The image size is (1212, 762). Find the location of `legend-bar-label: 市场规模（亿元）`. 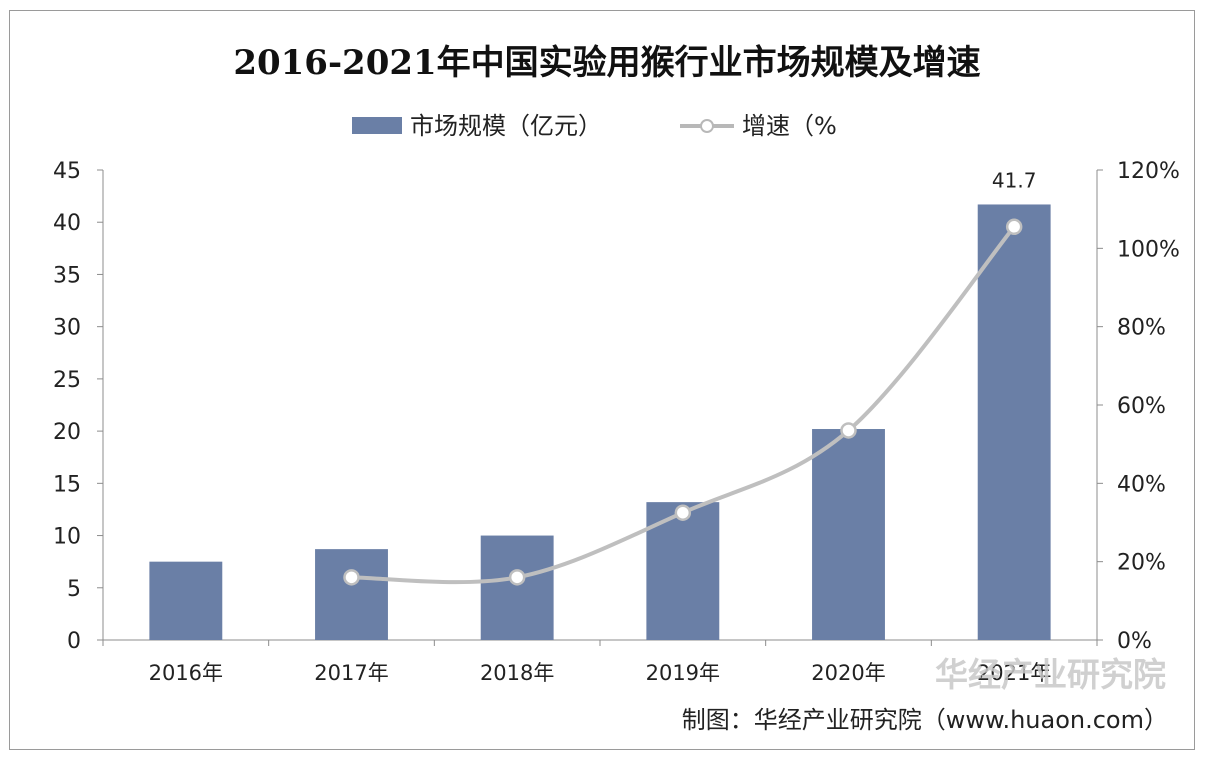

legend-bar-label: 市场规模（亿元） is located at coordinates (506, 126).